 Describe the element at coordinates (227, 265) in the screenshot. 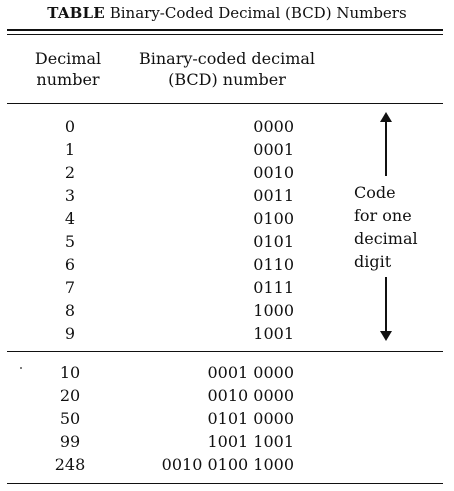

I see `table-row: 6 0110` at that location.